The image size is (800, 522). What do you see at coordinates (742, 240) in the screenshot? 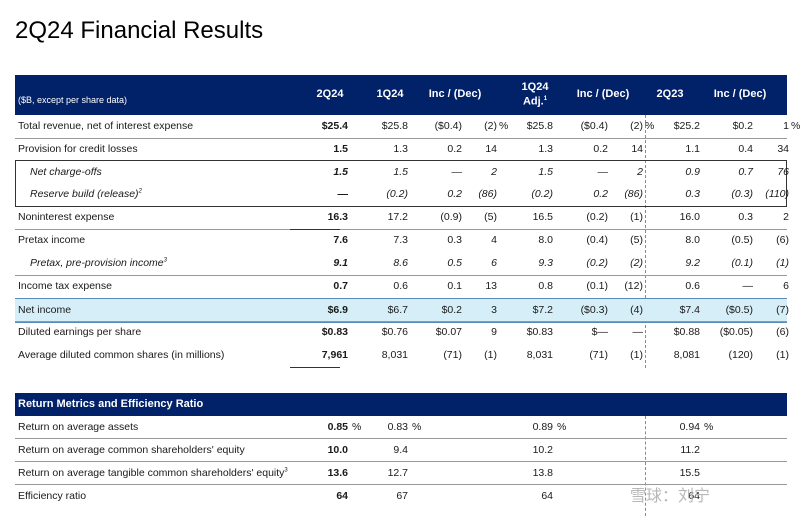
I see `cell-inc-dec-3: (0.5)` at bounding box center [742, 240].